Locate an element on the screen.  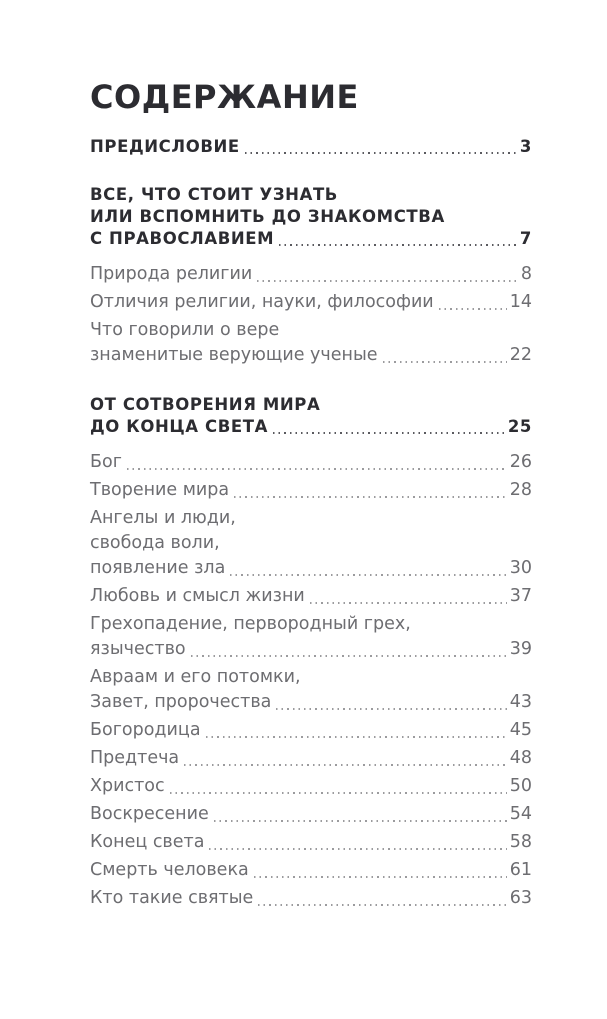
entry-title-text: Завет, пророчества is located at coordinates (181, 702).